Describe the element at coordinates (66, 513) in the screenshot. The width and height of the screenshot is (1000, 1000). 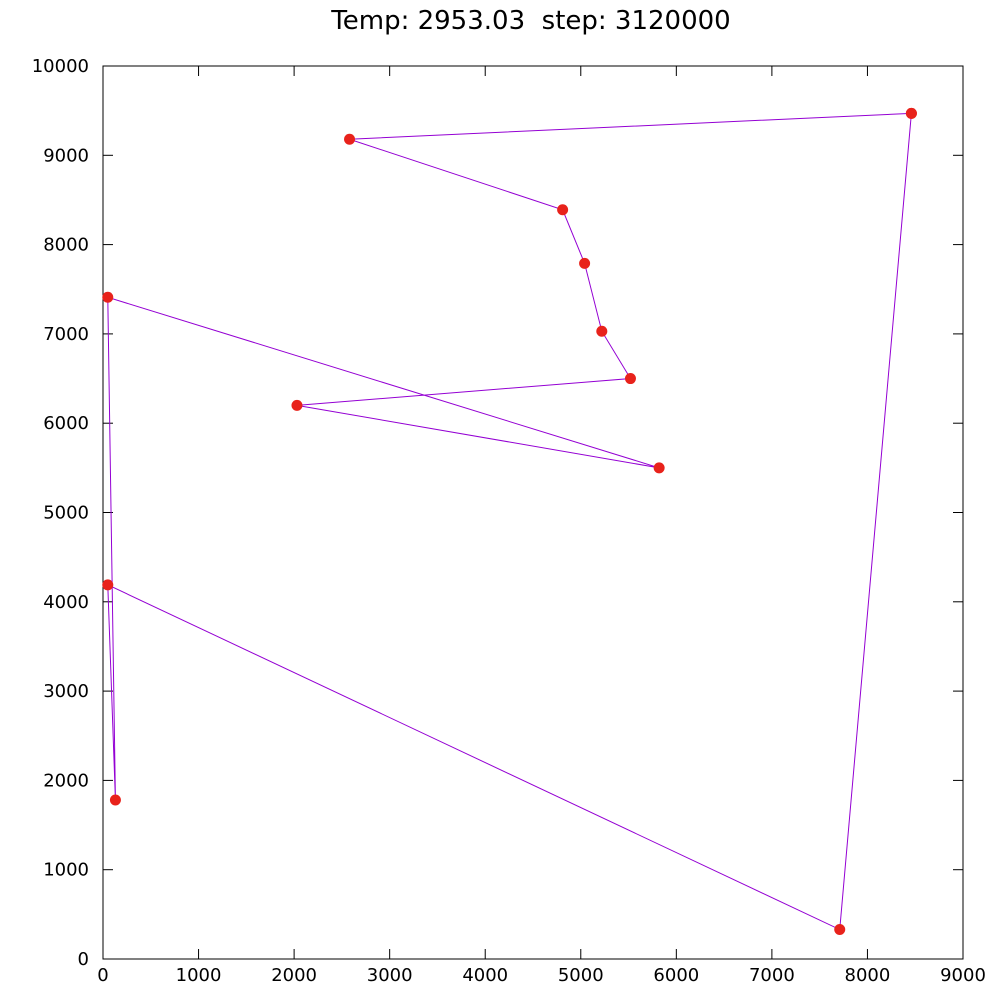
I see `y-tick-label: 5000` at that location.